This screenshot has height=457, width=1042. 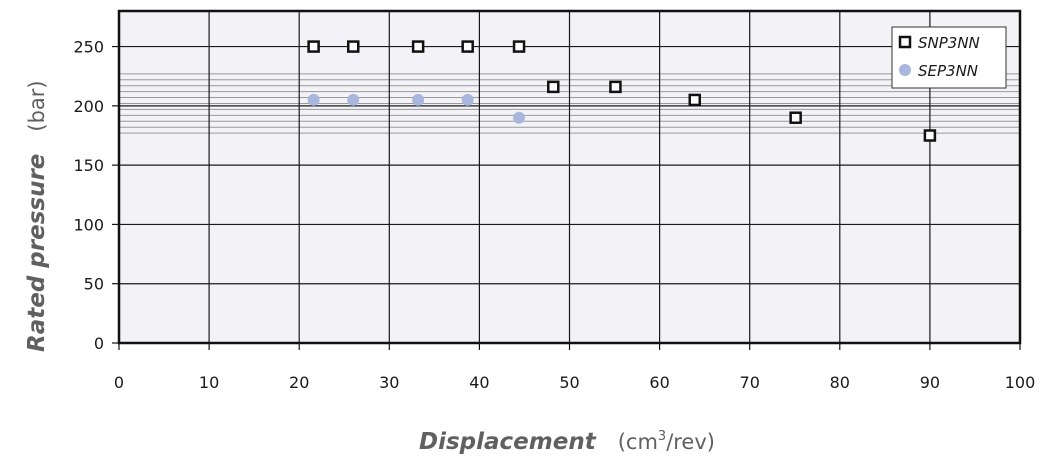 What do you see at coordinates (930, 382) in the screenshot?
I see `x-tick-label: 90` at bounding box center [930, 382].